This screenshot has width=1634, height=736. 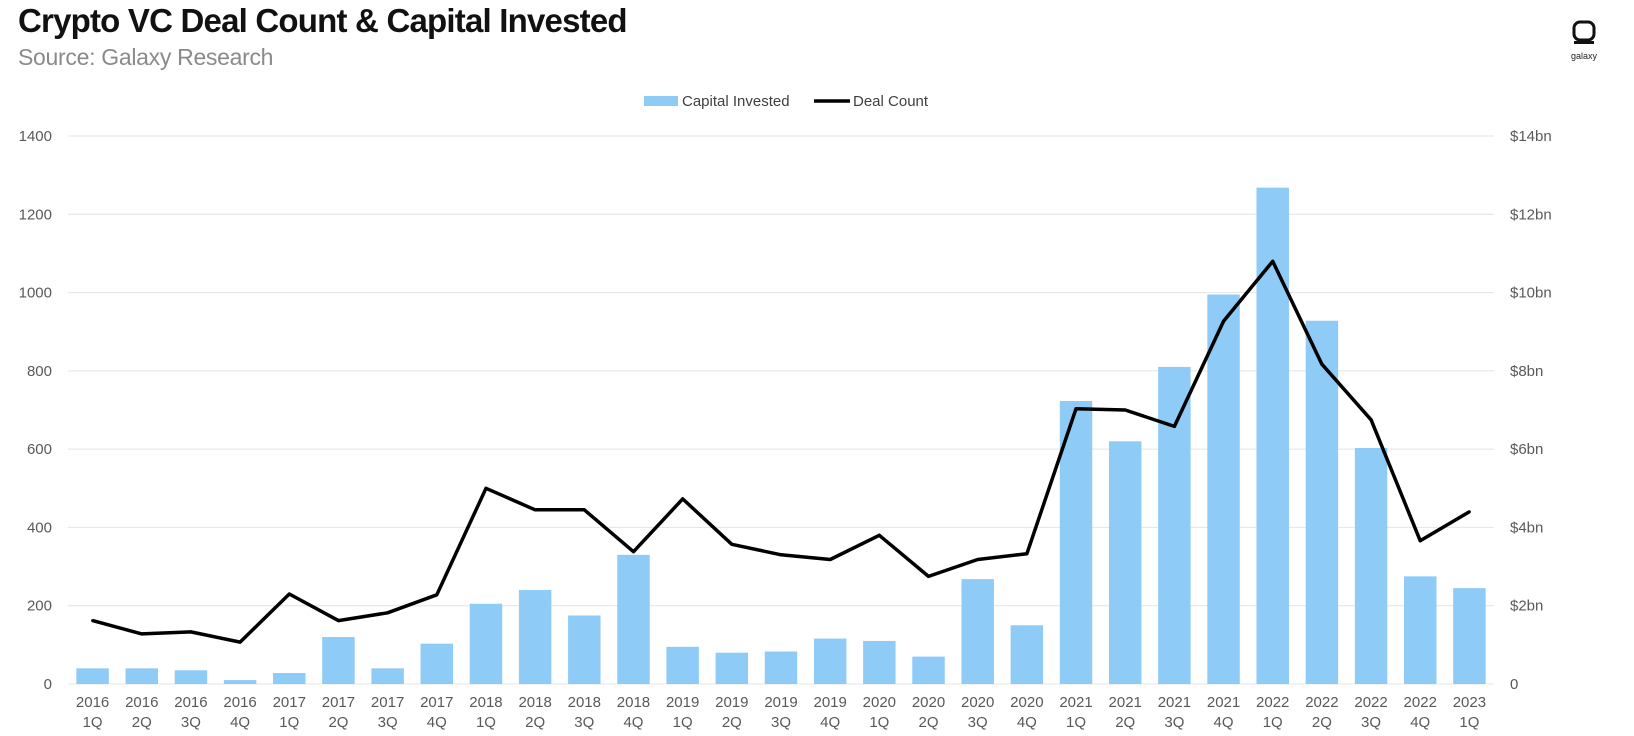 I want to click on y-left-tick-label: 0, so click(x=48, y=684).